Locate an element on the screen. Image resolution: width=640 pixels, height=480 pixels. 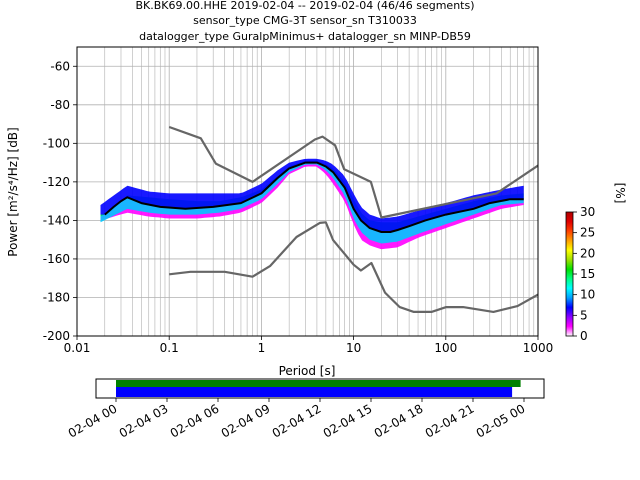
y-tick-label: -160 is located at coordinates (56, 259).